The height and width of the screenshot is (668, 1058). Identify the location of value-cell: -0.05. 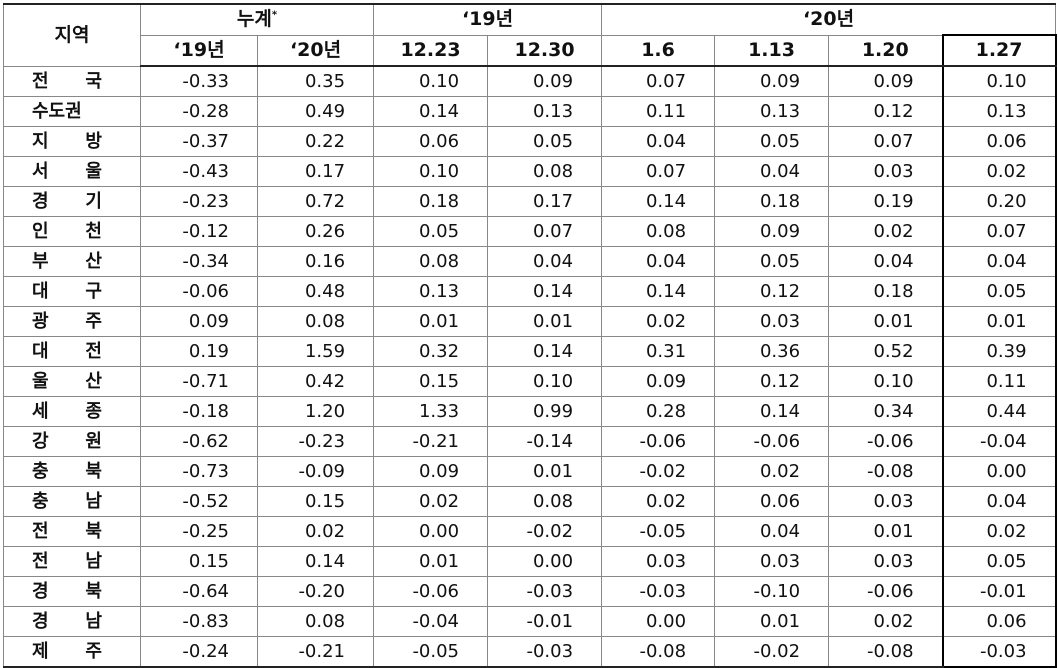
(658, 531).